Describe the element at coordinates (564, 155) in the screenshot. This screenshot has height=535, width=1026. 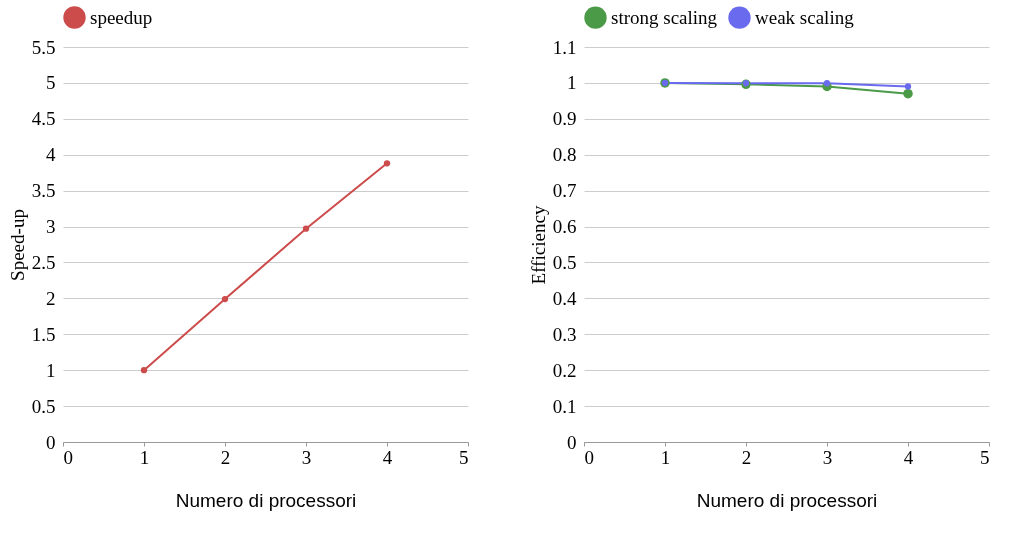
I see `y-tick-label: 0.8` at that location.